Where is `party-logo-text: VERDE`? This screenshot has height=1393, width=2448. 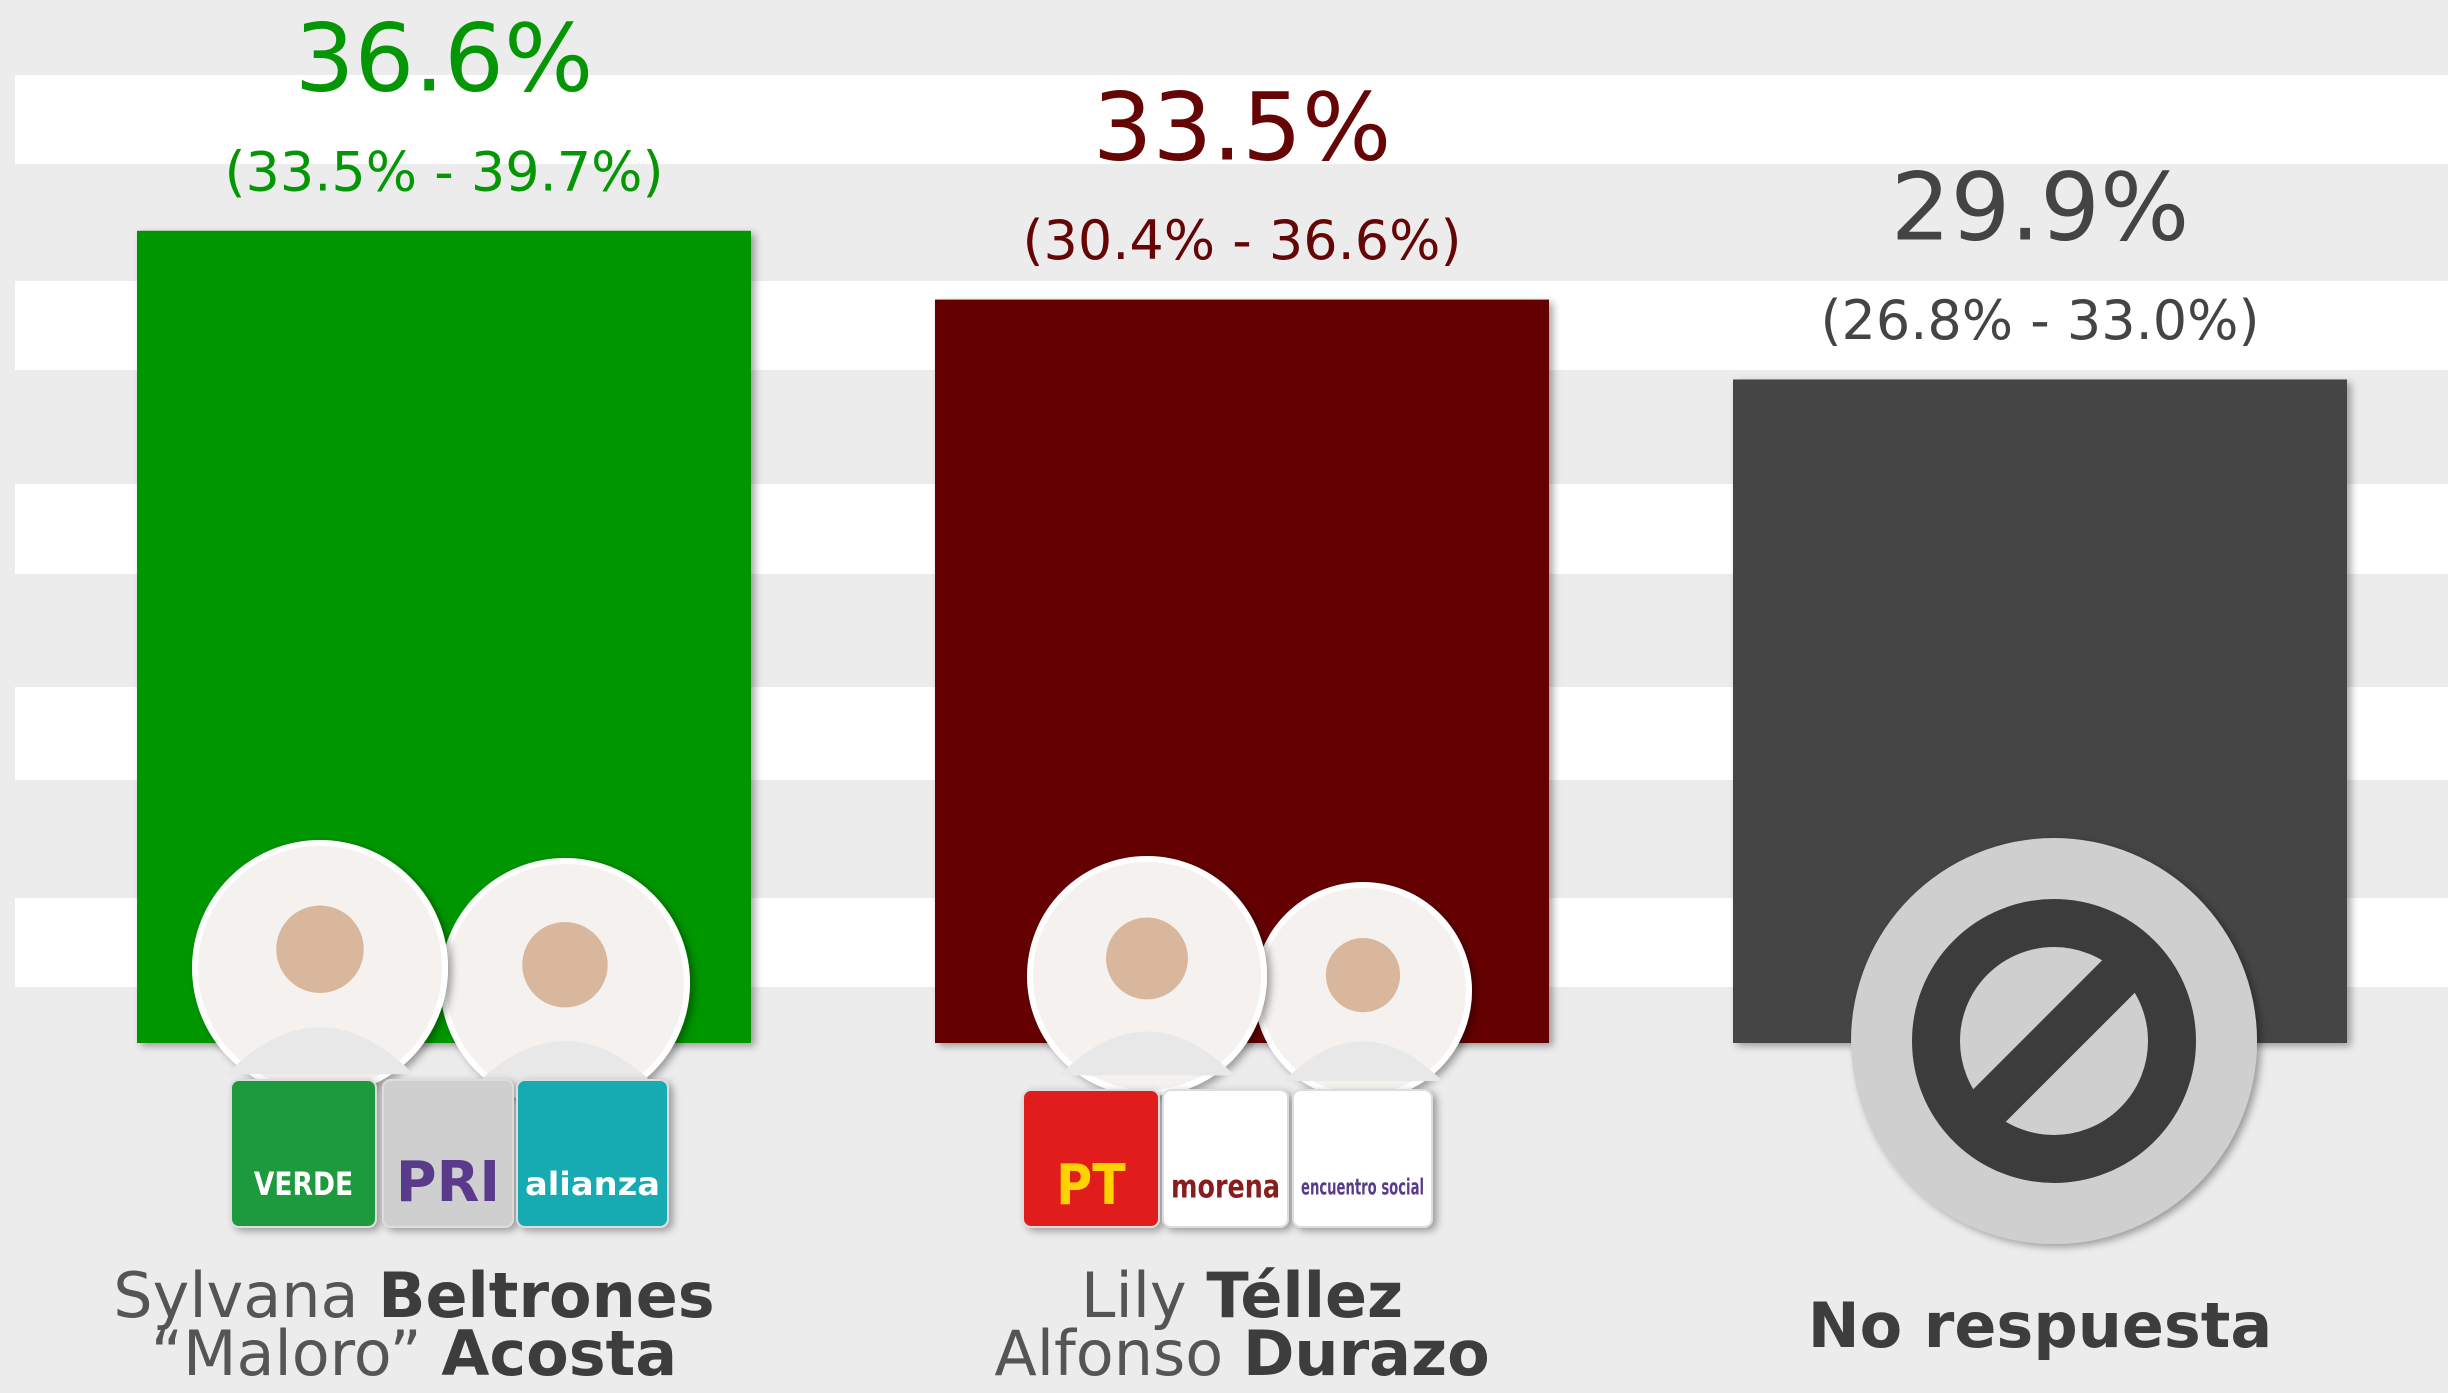
party-logo-text: VERDE is located at coordinates (303, 1184).